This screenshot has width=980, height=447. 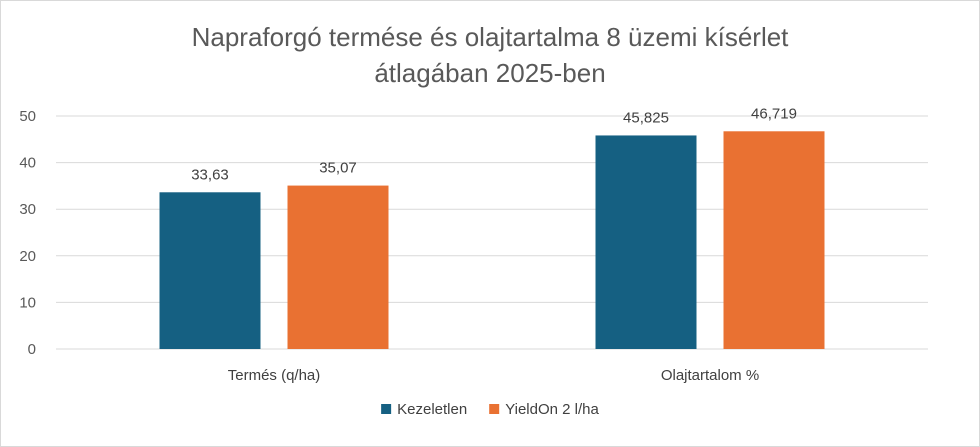 I want to click on data-label: 33,63, so click(x=210, y=174).